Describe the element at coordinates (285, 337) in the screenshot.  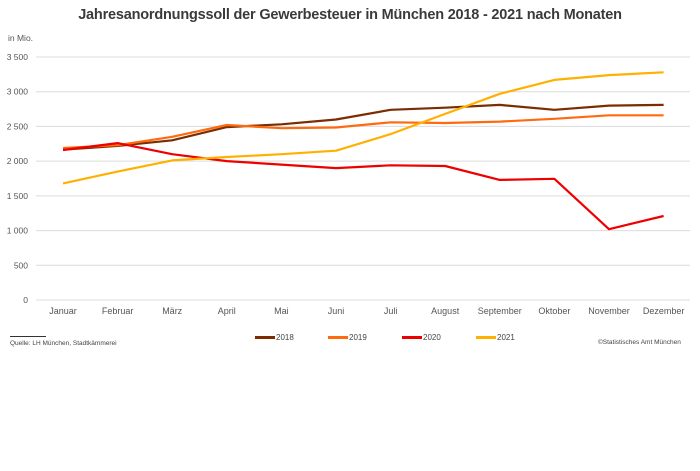
I see `legend-label: 2018` at that location.